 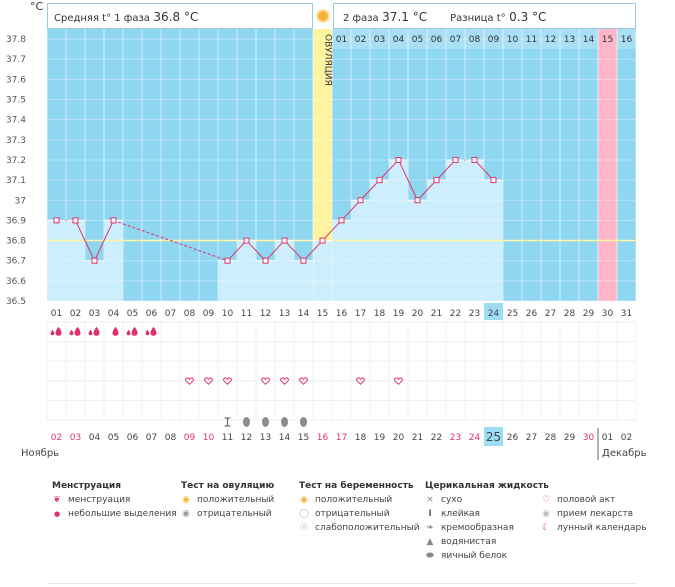 I want to click on cycle-day-label: 20, so click(x=418, y=314).